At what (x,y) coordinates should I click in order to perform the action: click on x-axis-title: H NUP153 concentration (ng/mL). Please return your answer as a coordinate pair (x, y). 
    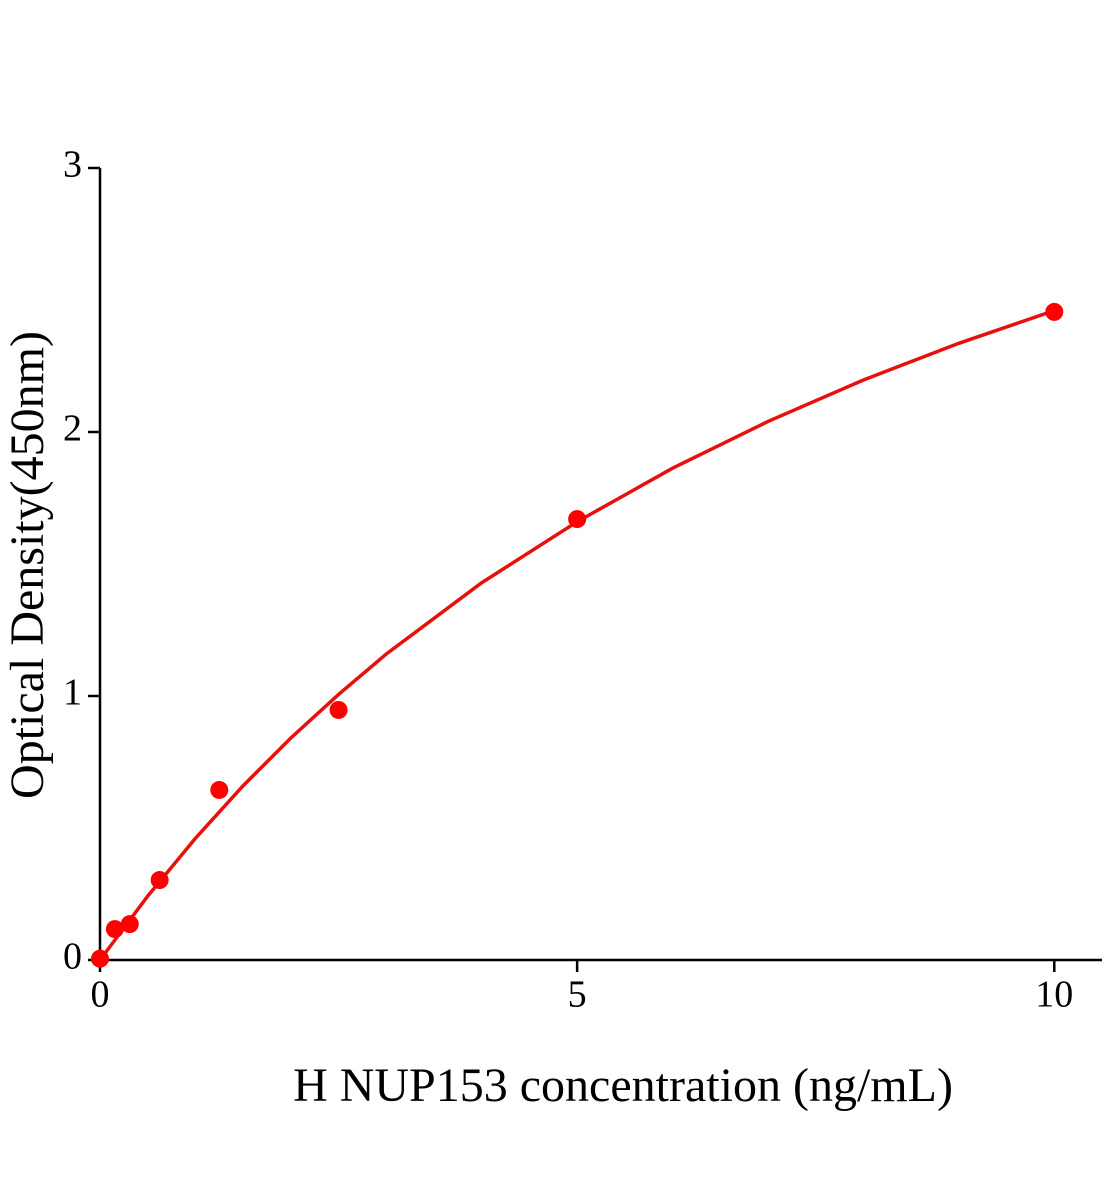
    Looking at the image, I should click on (623, 1085).